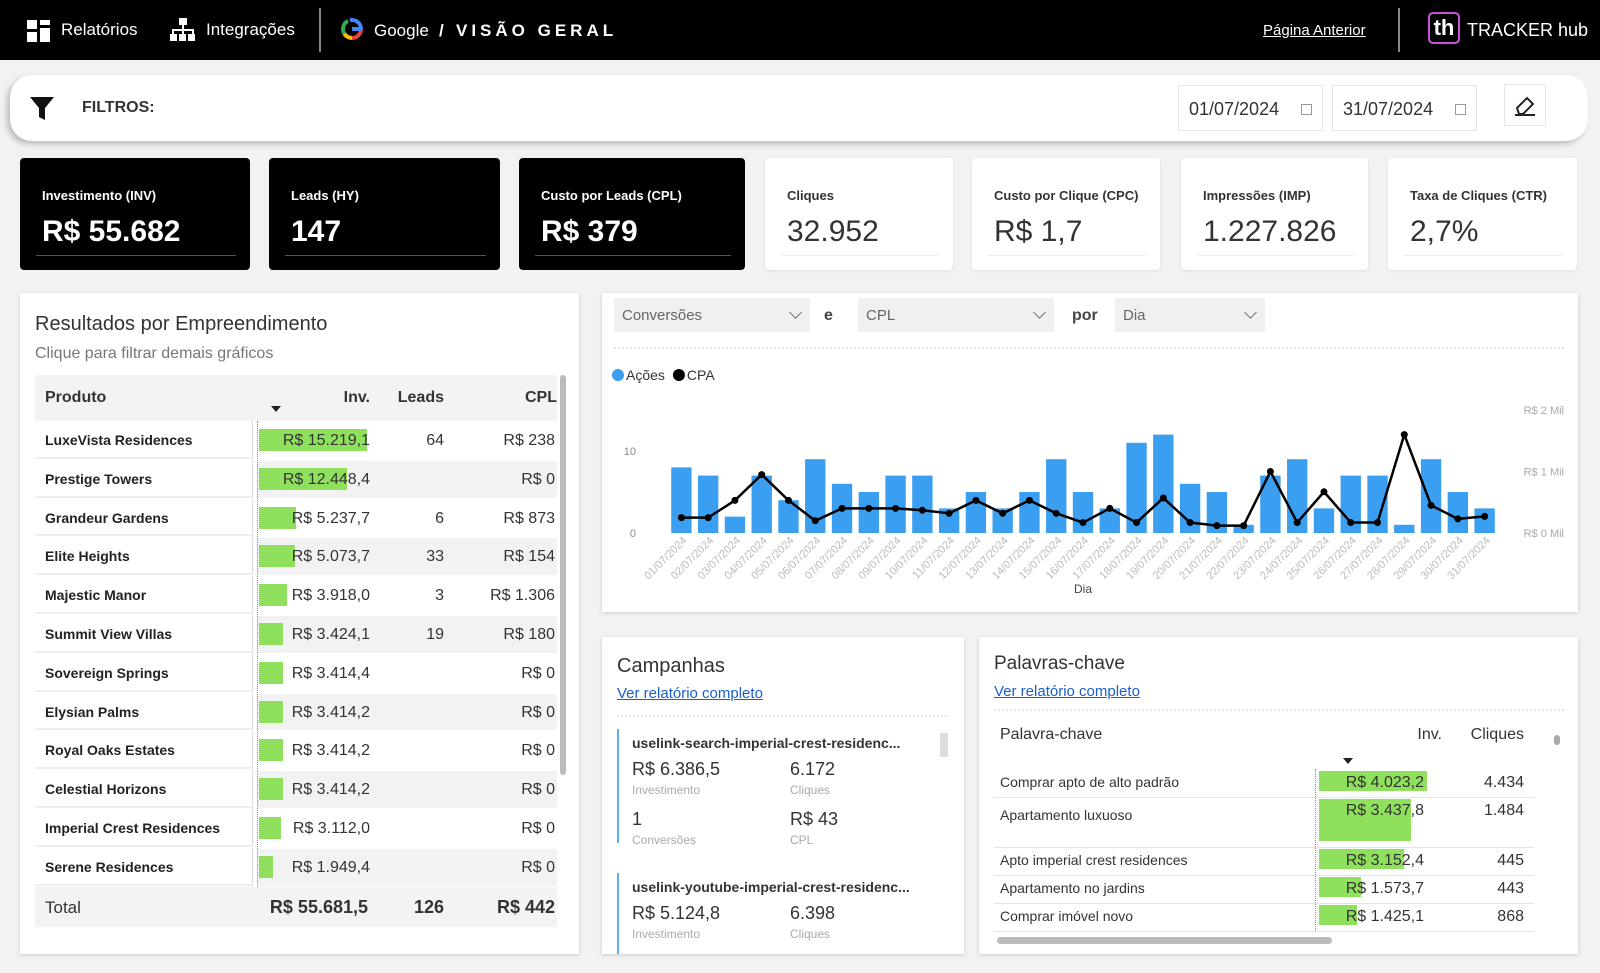 This screenshot has height=973, width=1600. Describe the element at coordinates (611, 195) in the screenshot. I see `kpi-label: Custo por Leads (CPL)` at that location.